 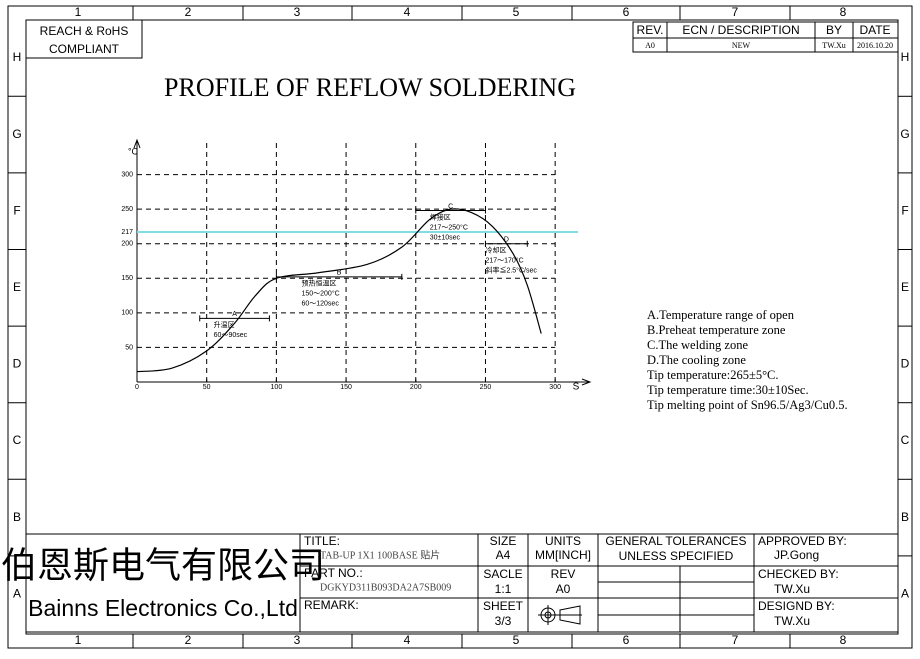 I want to click on value: 1:1, so click(x=503, y=589).